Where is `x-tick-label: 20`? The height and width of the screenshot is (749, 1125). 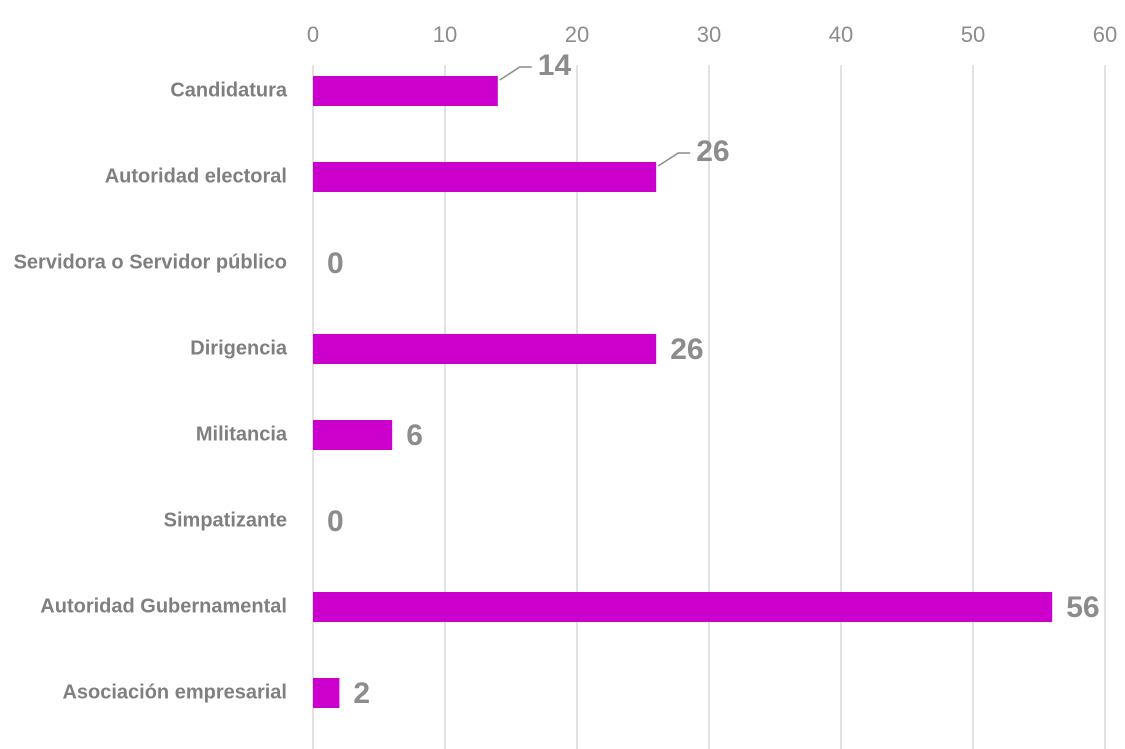 x-tick-label: 20 is located at coordinates (577, 34).